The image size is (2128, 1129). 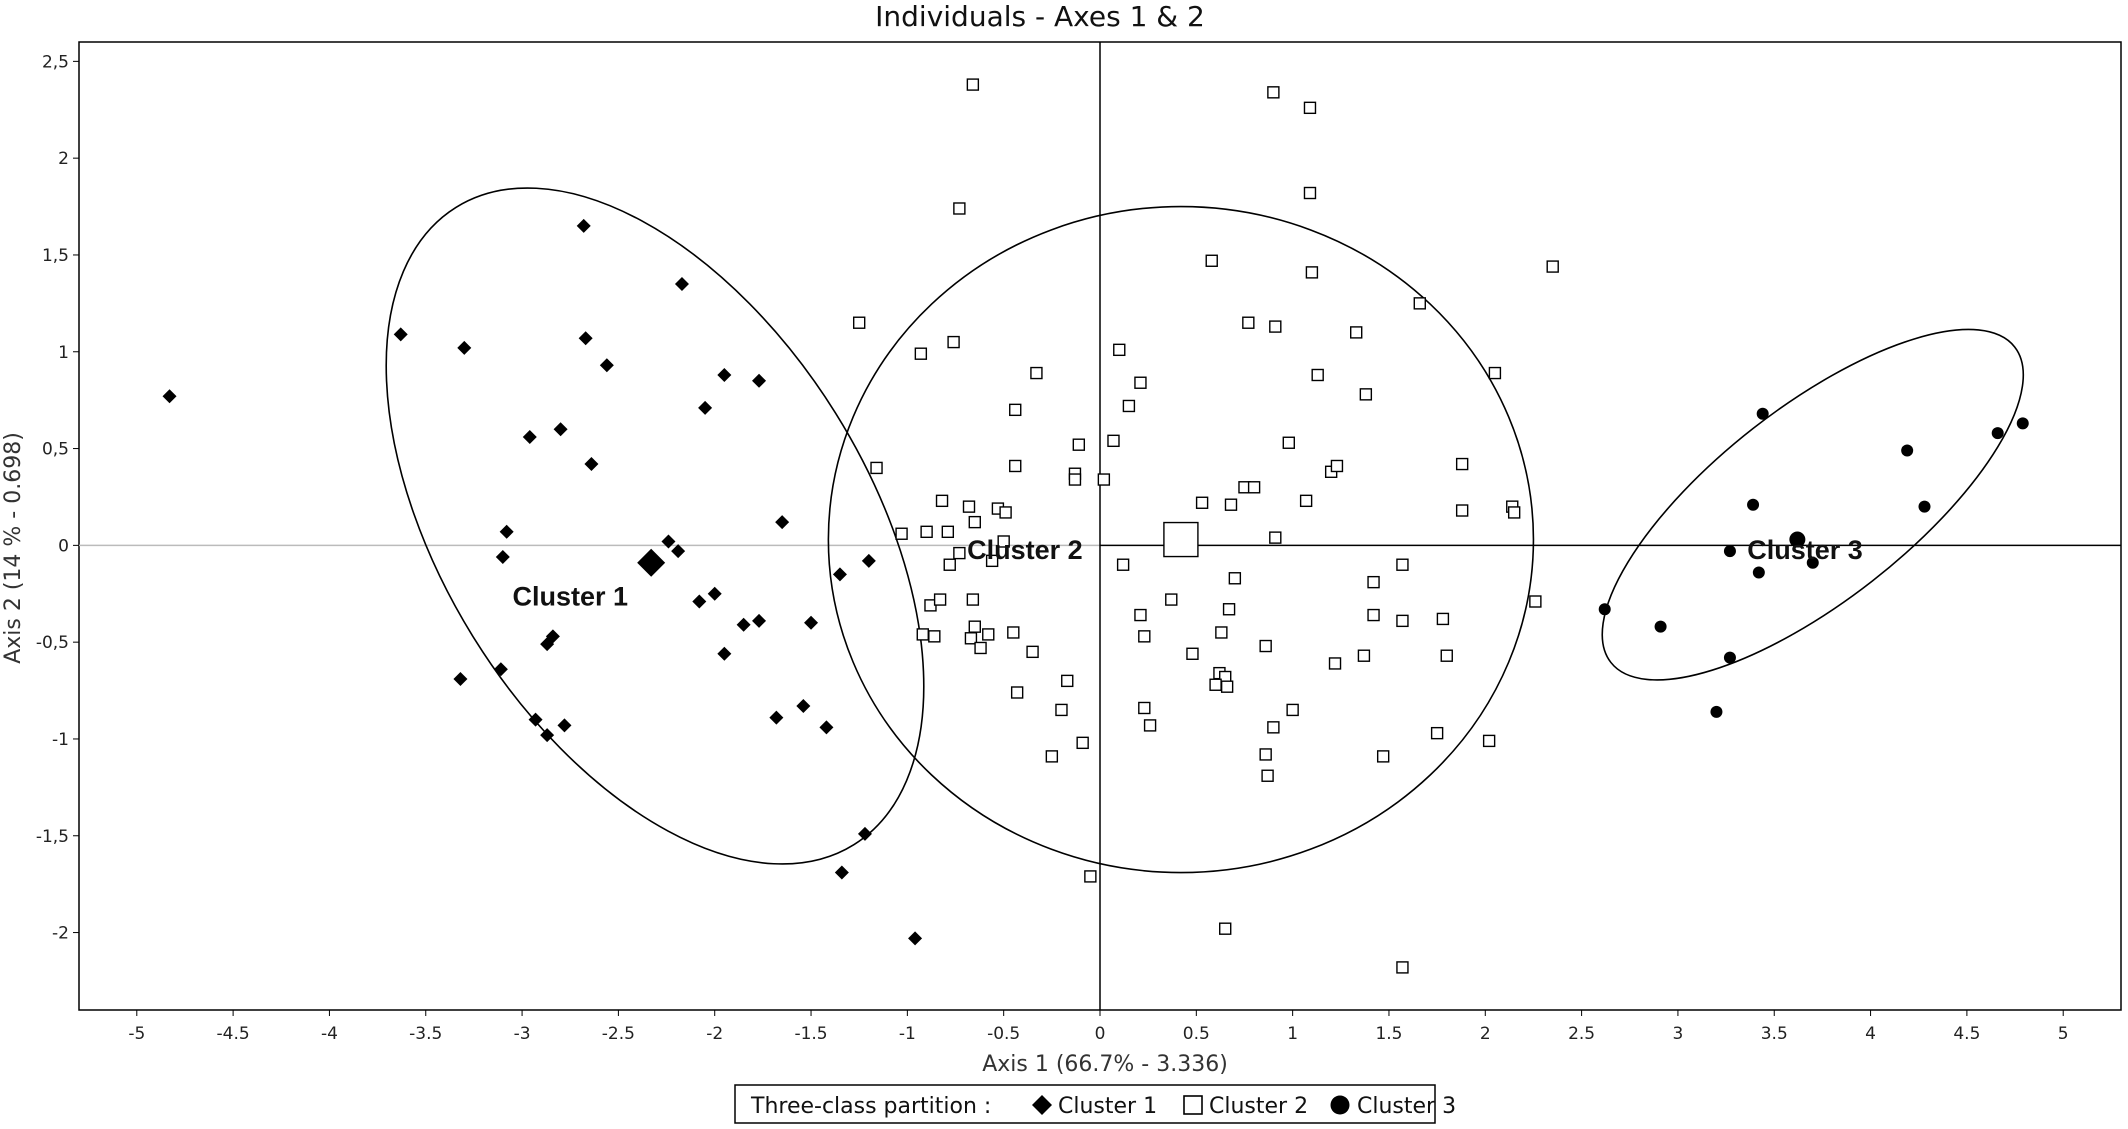 What do you see at coordinates (63, 159) in the screenshot?
I see `y-tick-label: 2` at bounding box center [63, 159].